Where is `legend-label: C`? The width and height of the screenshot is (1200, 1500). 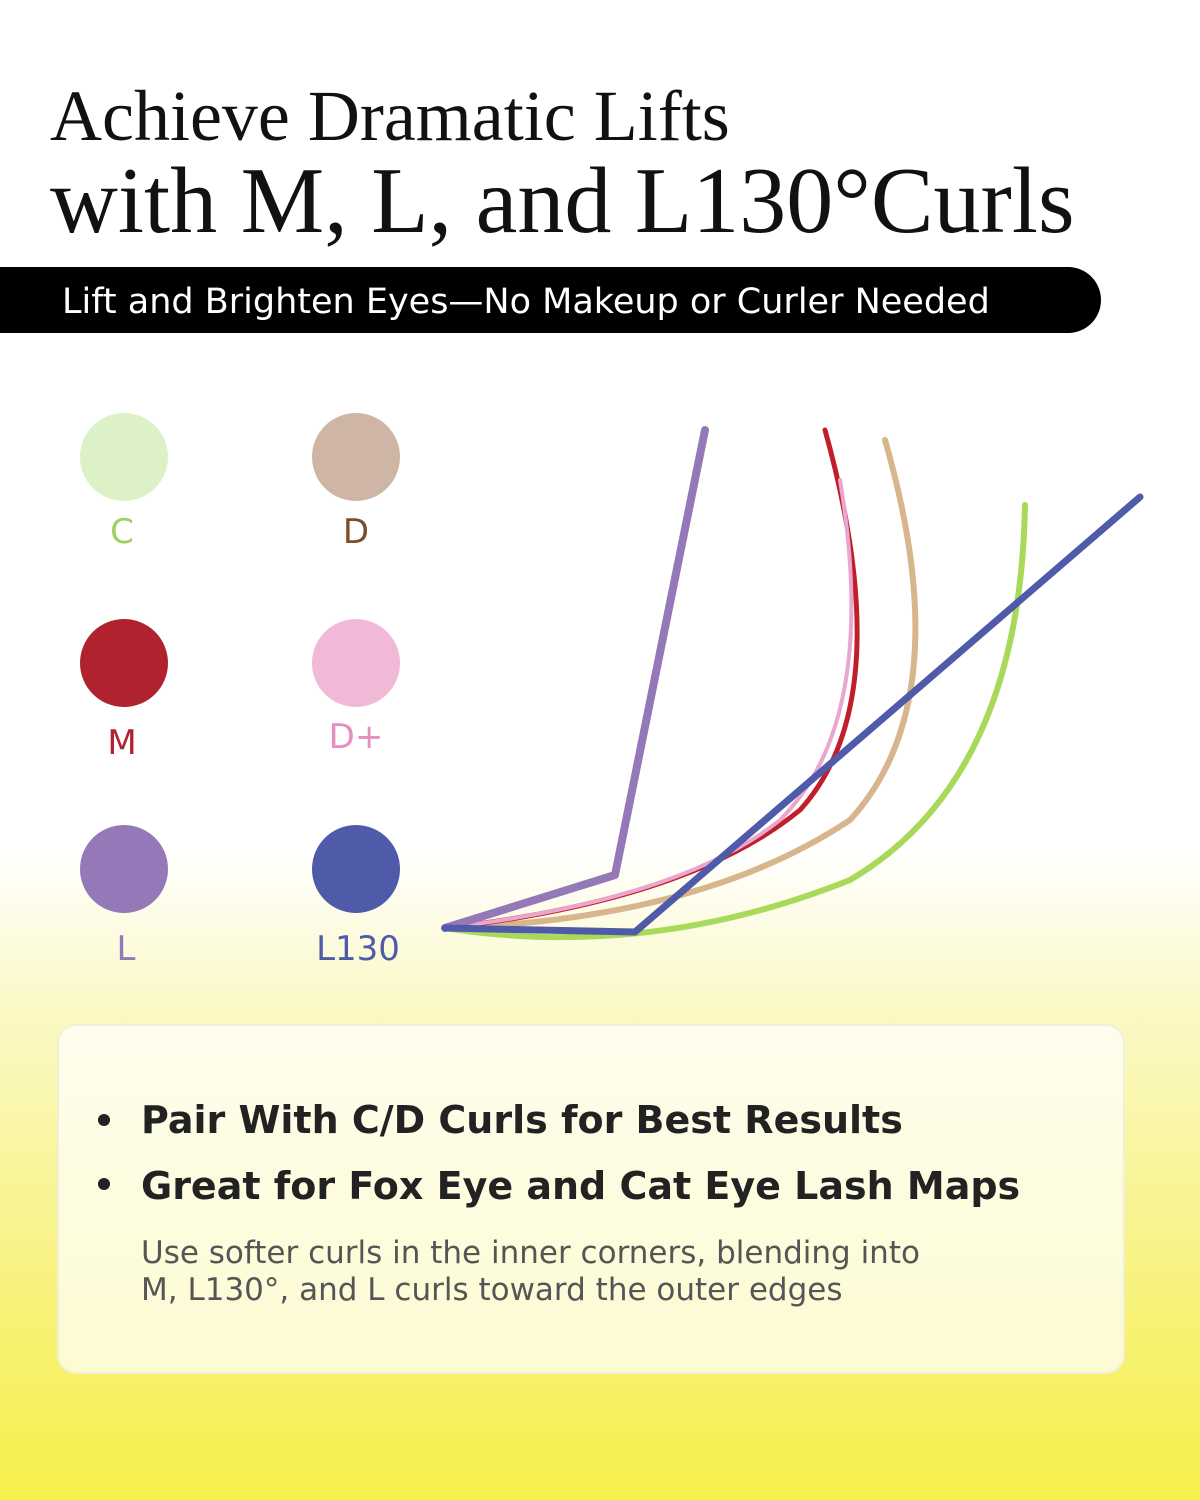 legend-label: C is located at coordinates (122, 532).